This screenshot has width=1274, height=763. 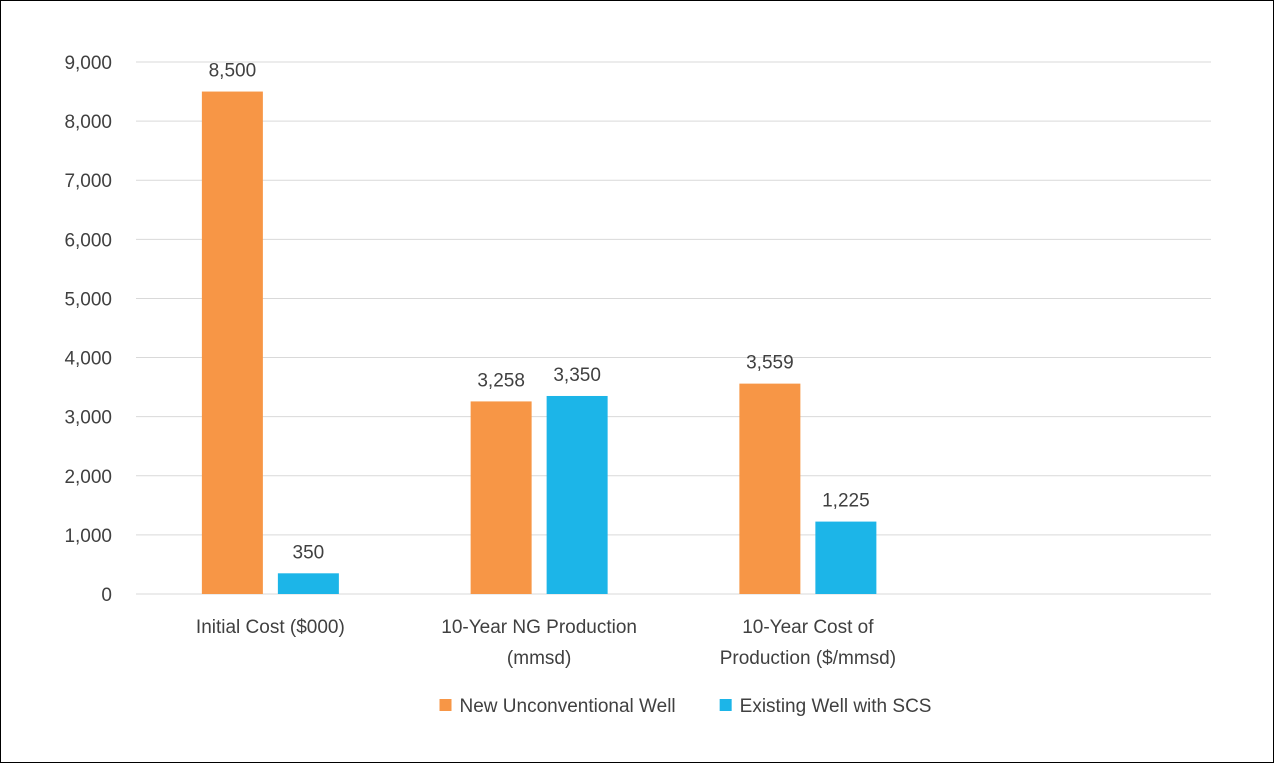 What do you see at coordinates (88, 181) in the screenshot?
I see `y-tick-label: 7,000` at bounding box center [88, 181].